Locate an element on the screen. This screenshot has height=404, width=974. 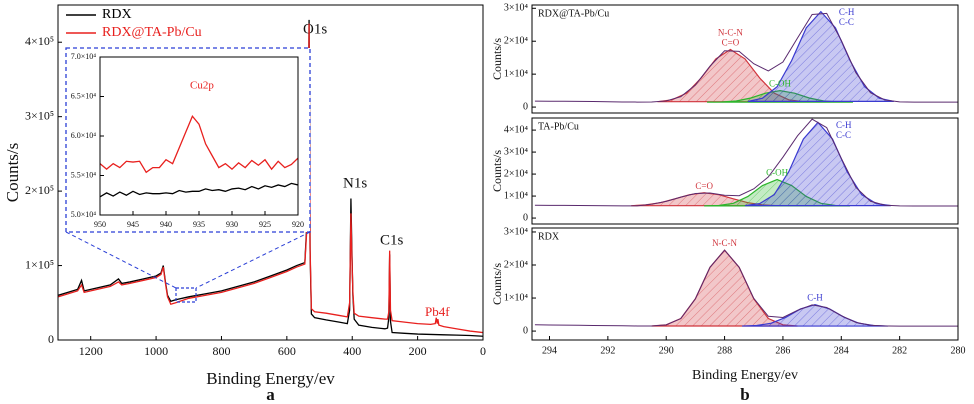
x-tick-label: 280 is located at coordinates (958, 350).